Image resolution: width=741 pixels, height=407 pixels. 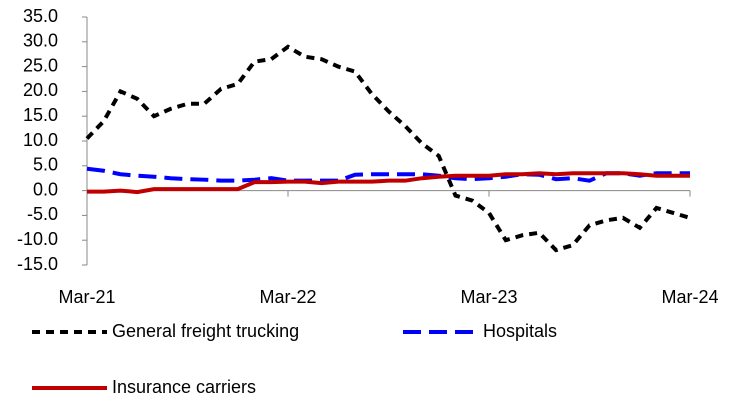 What do you see at coordinates (40, 115) in the screenshot?
I see `y-tick-label: 15.0` at bounding box center [40, 115].